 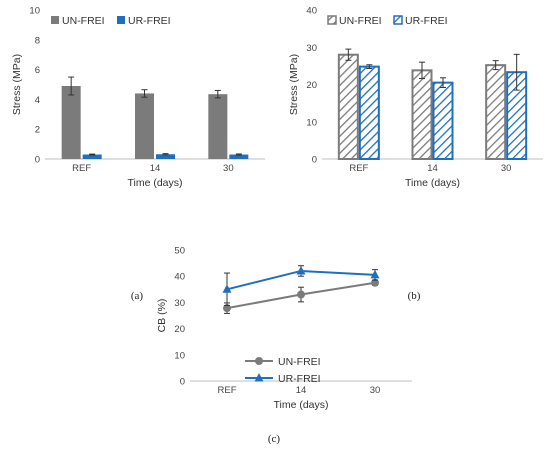 I want to click on panel-b-y-tick-label: 40, so click(x=311, y=11).